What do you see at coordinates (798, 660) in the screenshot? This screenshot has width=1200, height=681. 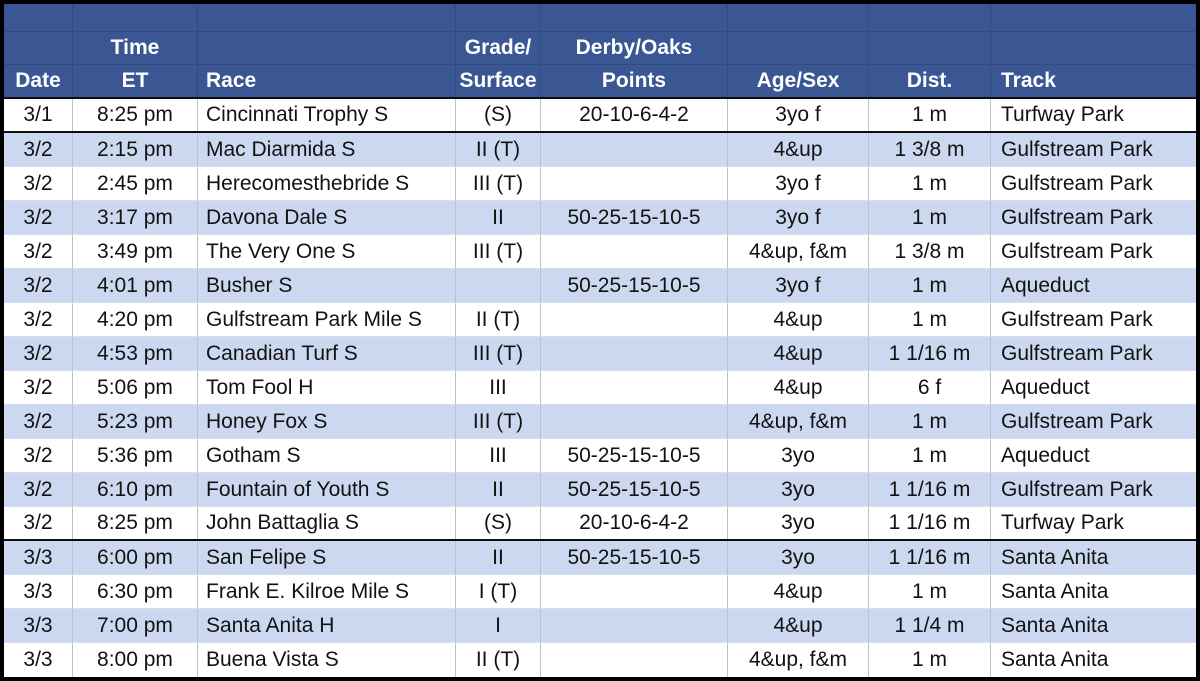 I see `cell-age_sex: 4&up, f&m` at bounding box center [798, 660].